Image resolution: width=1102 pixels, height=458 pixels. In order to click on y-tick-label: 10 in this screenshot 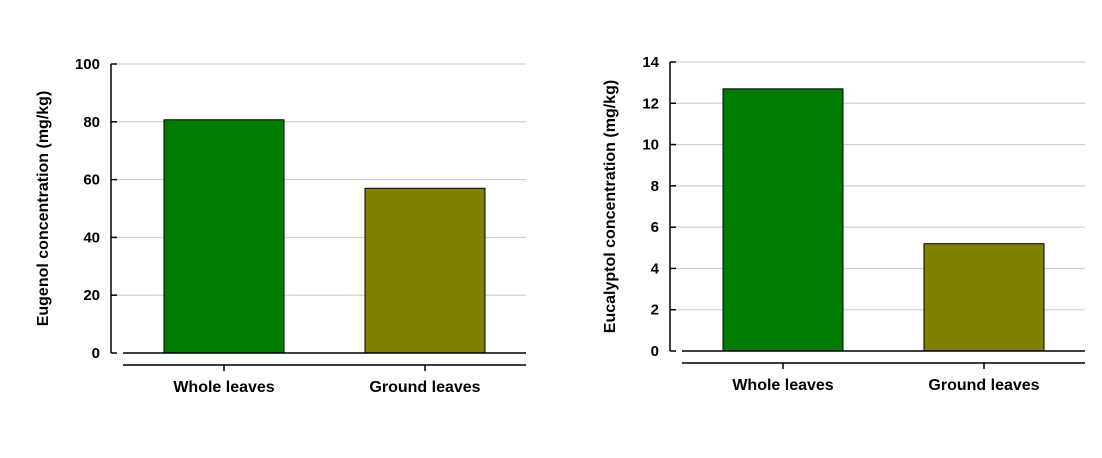, I will do `click(650, 145)`.